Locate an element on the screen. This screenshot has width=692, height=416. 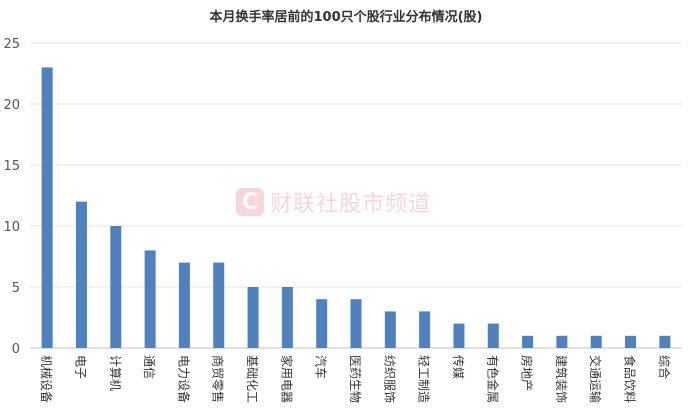
x-tick-label: 机械设备 is located at coordinates (46, 379).